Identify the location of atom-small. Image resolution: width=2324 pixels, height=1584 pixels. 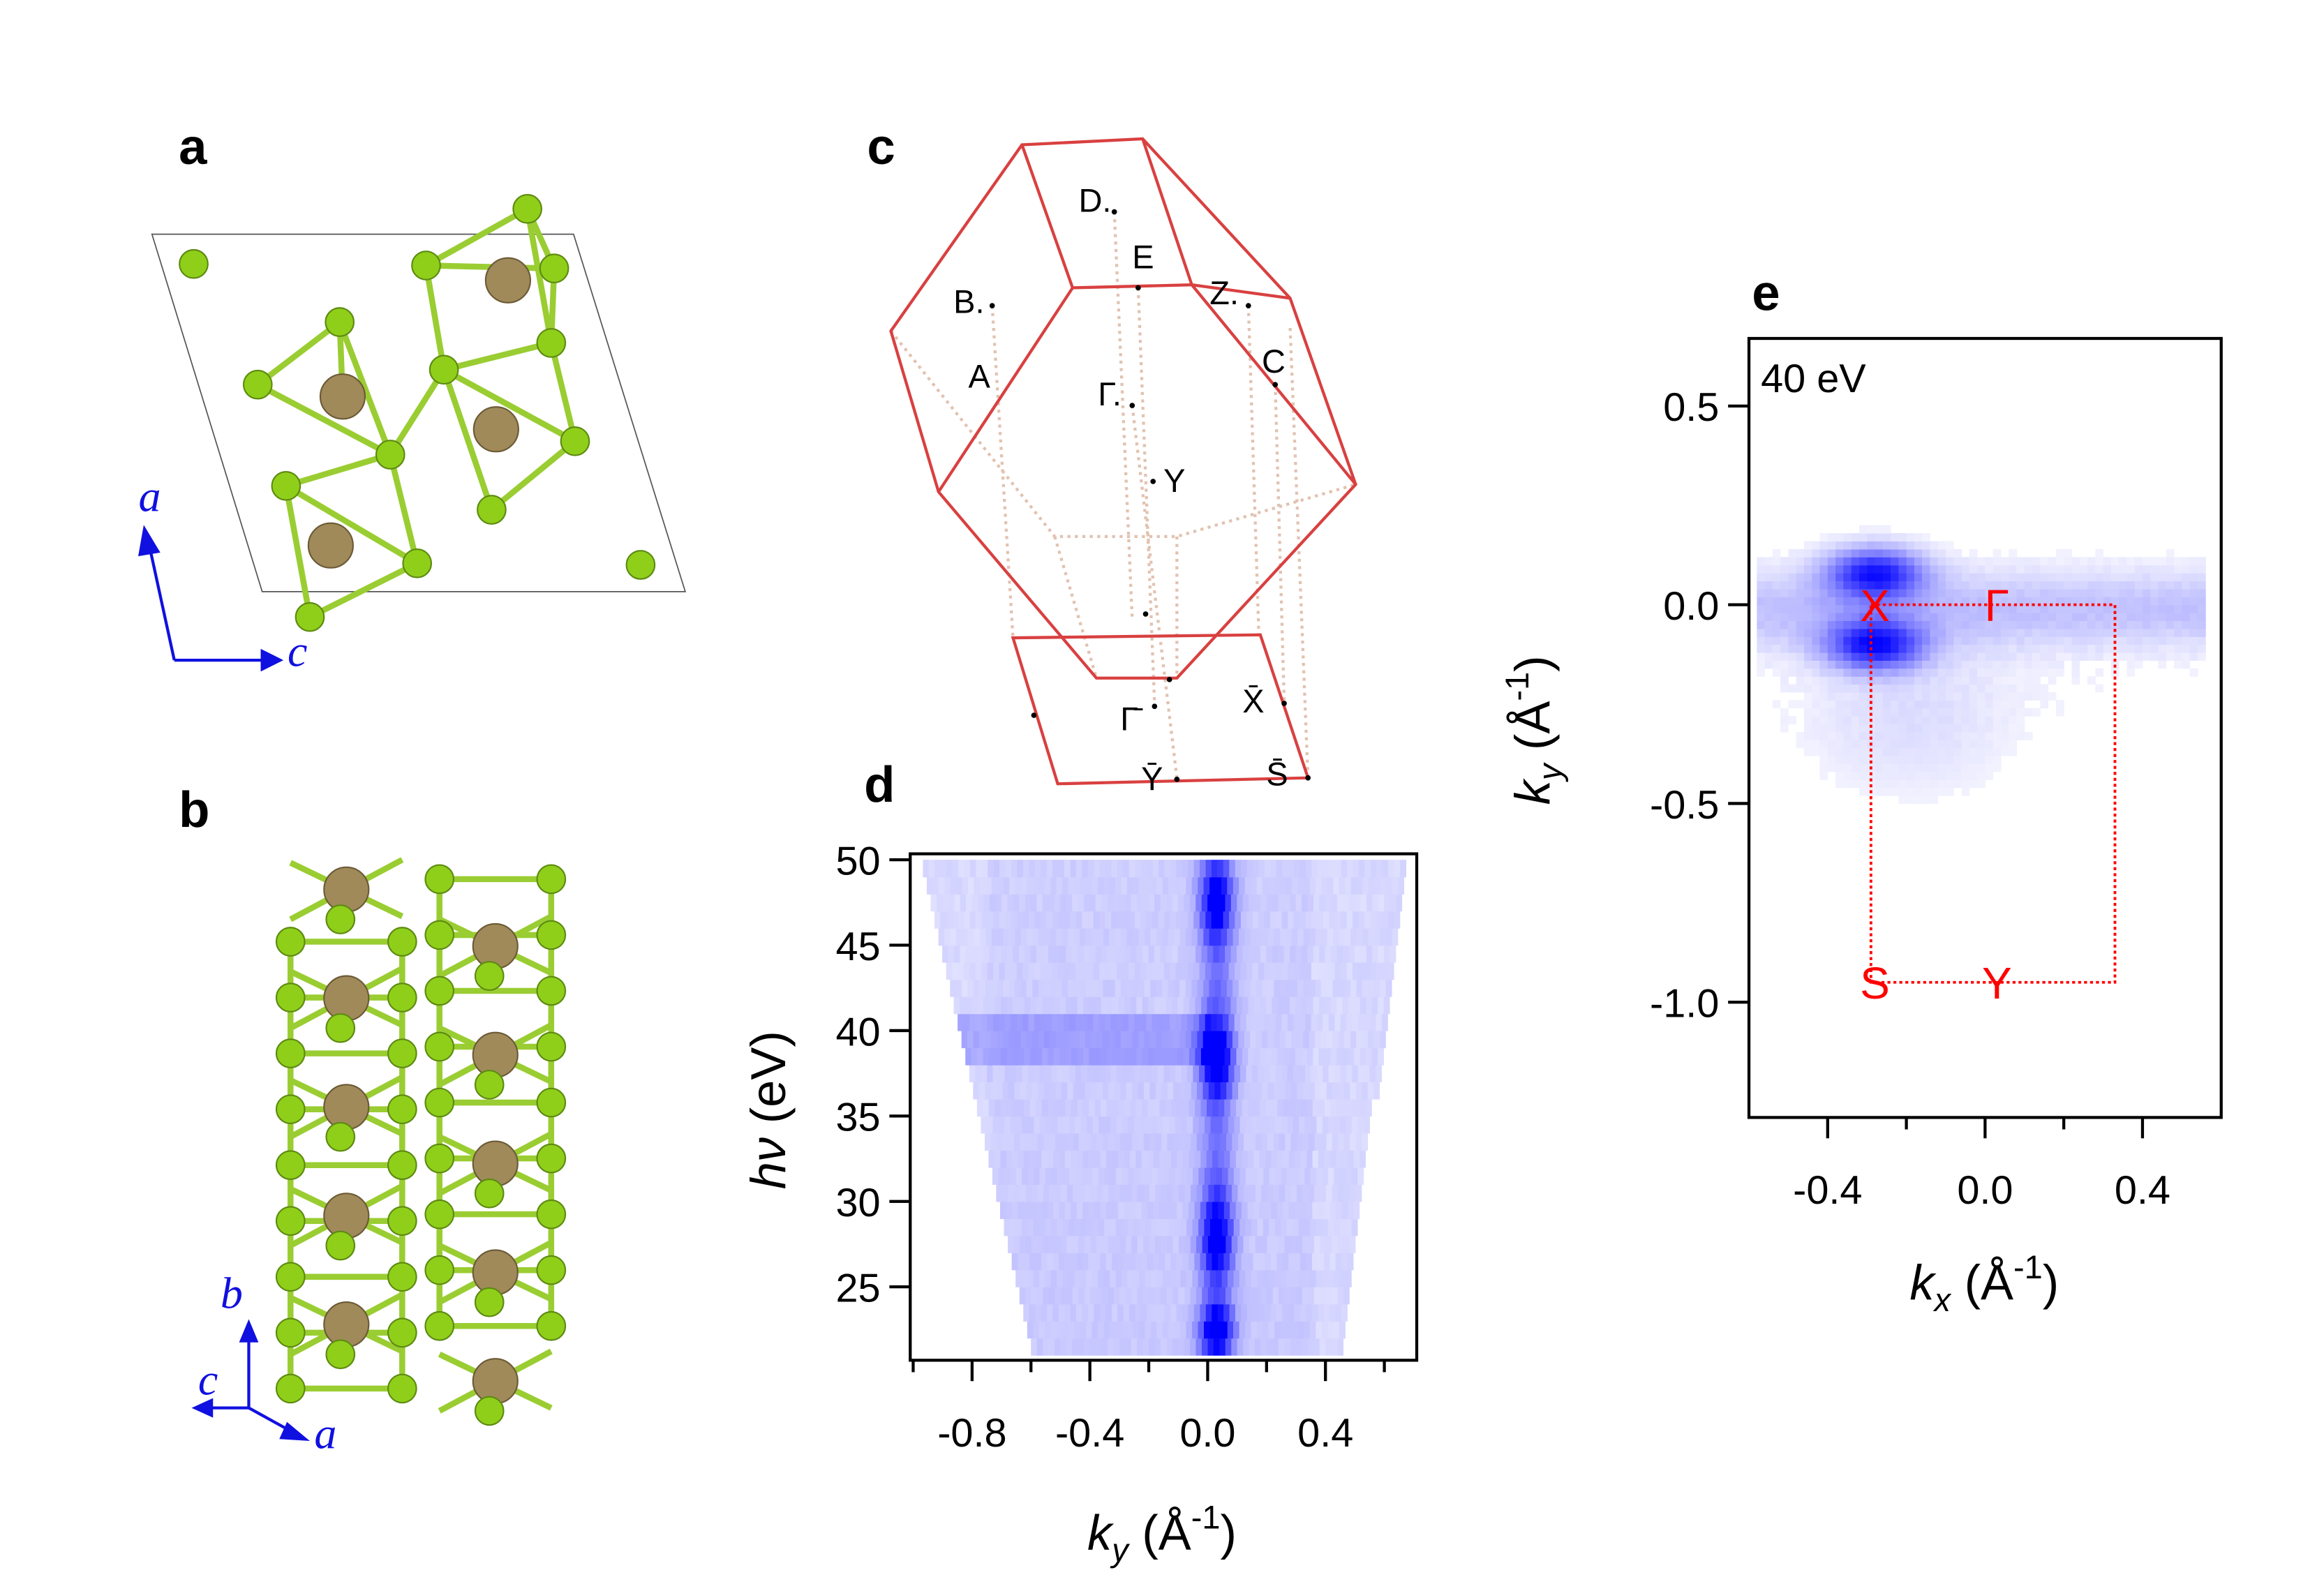
(418, 563).